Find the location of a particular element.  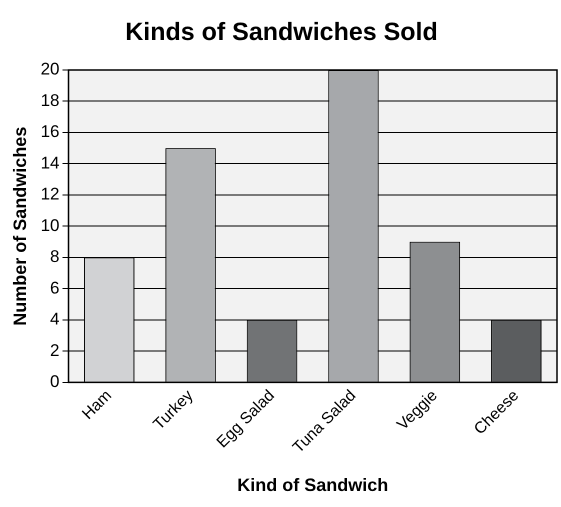

y-tick-label: 18 is located at coordinates (50, 100).